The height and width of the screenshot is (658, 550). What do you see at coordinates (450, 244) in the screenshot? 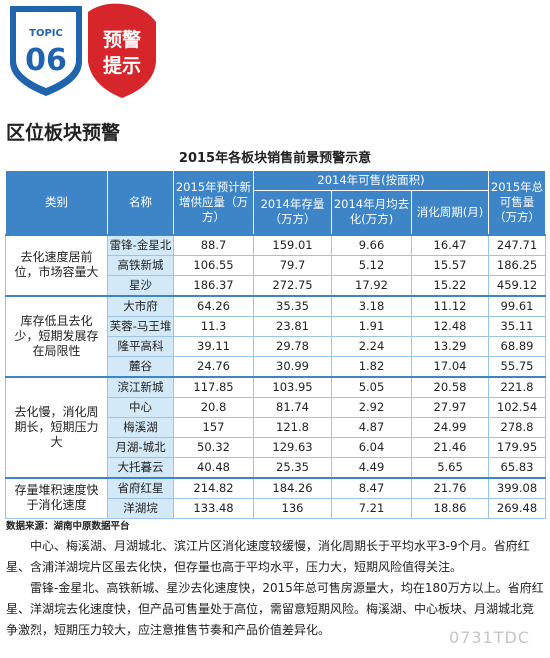
I see `value-cell: 16.47` at bounding box center [450, 244].